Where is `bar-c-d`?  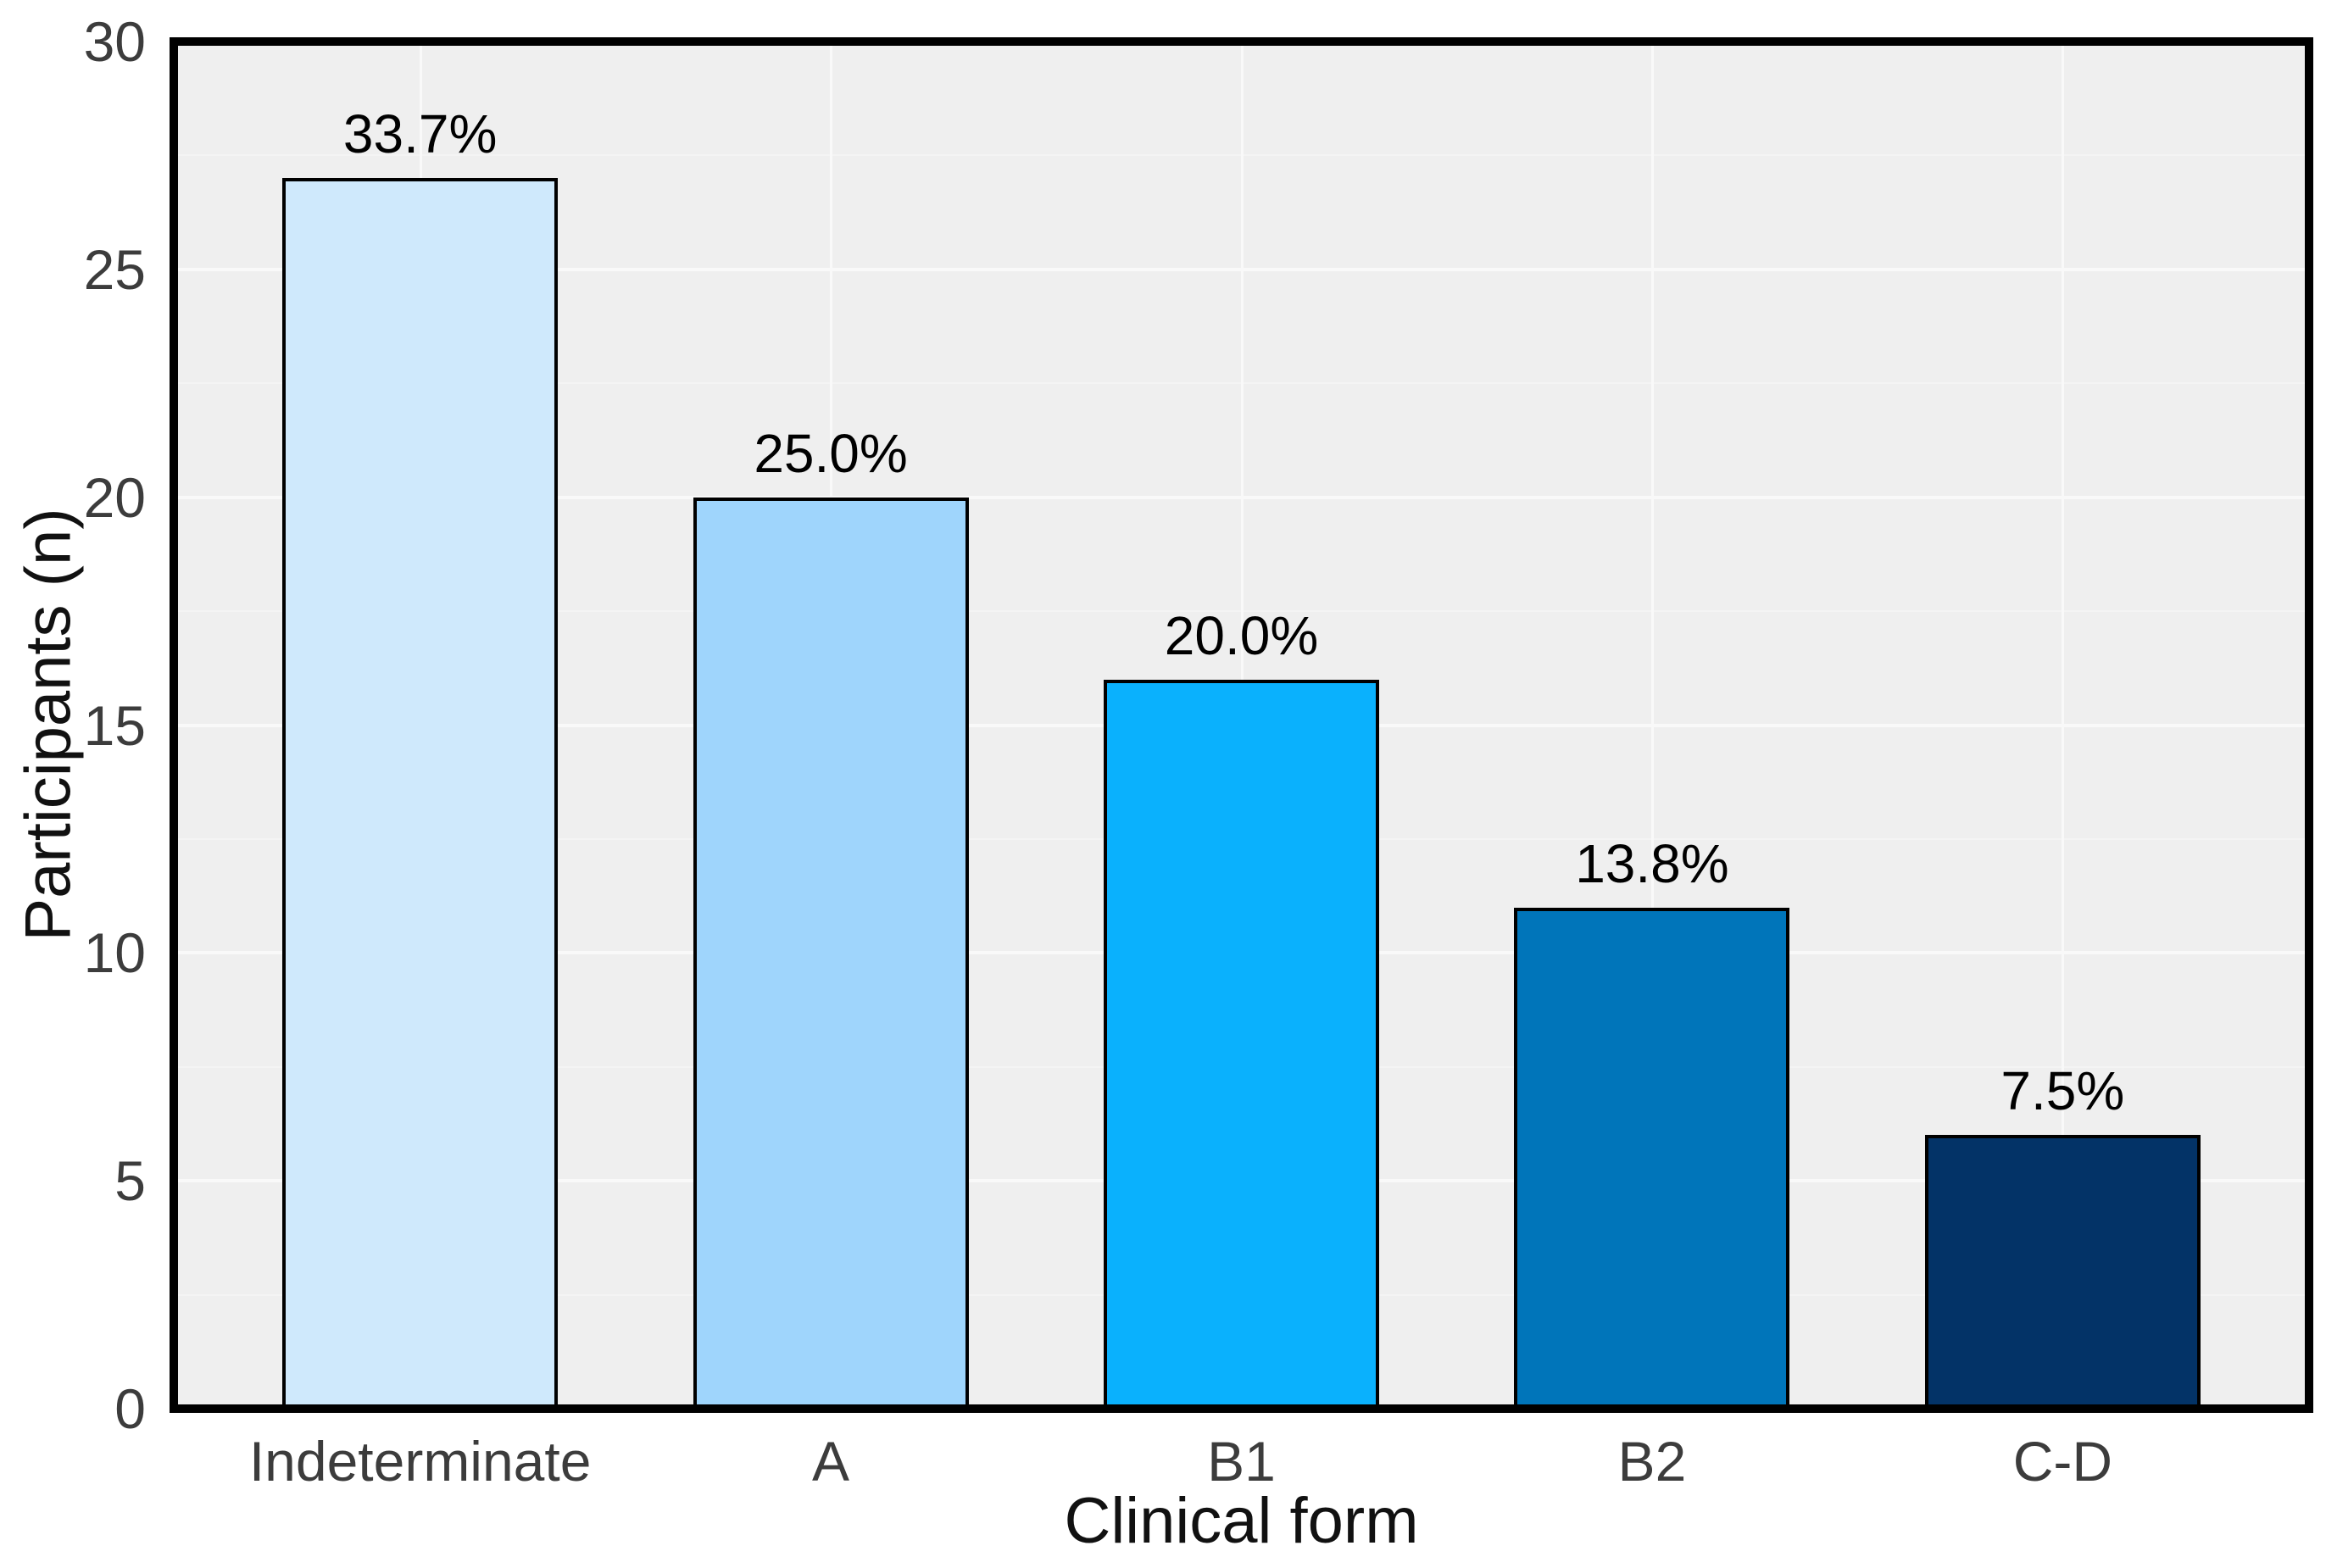
bar-c-d is located at coordinates (2062, 1272).